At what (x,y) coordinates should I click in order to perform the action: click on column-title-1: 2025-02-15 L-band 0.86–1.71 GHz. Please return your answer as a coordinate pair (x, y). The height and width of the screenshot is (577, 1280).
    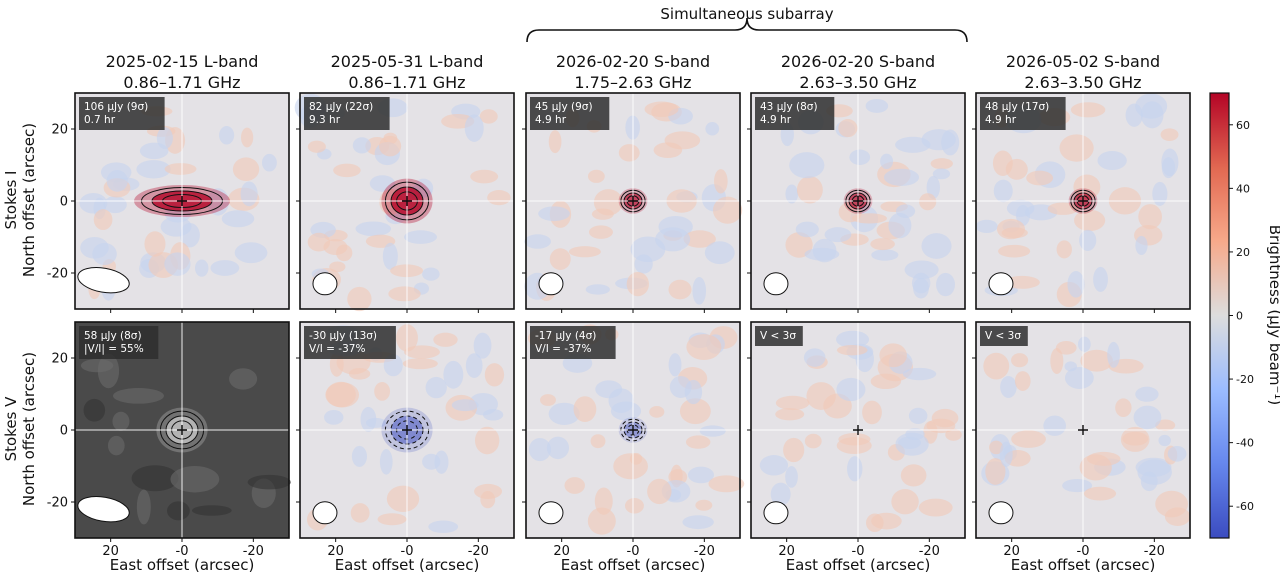
    Looking at the image, I should click on (182, 72).